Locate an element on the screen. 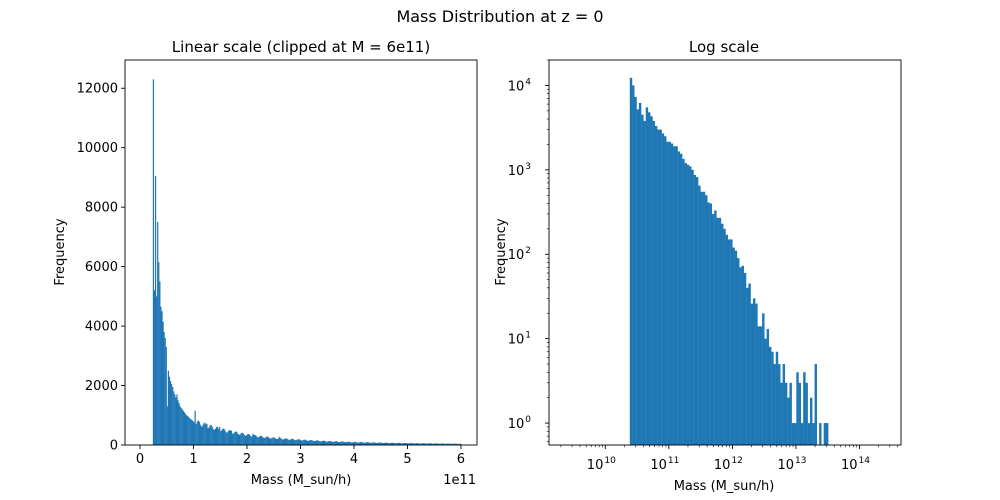 The image size is (1000, 500). linear-x-tick-label: 0 is located at coordinates (140, 459).